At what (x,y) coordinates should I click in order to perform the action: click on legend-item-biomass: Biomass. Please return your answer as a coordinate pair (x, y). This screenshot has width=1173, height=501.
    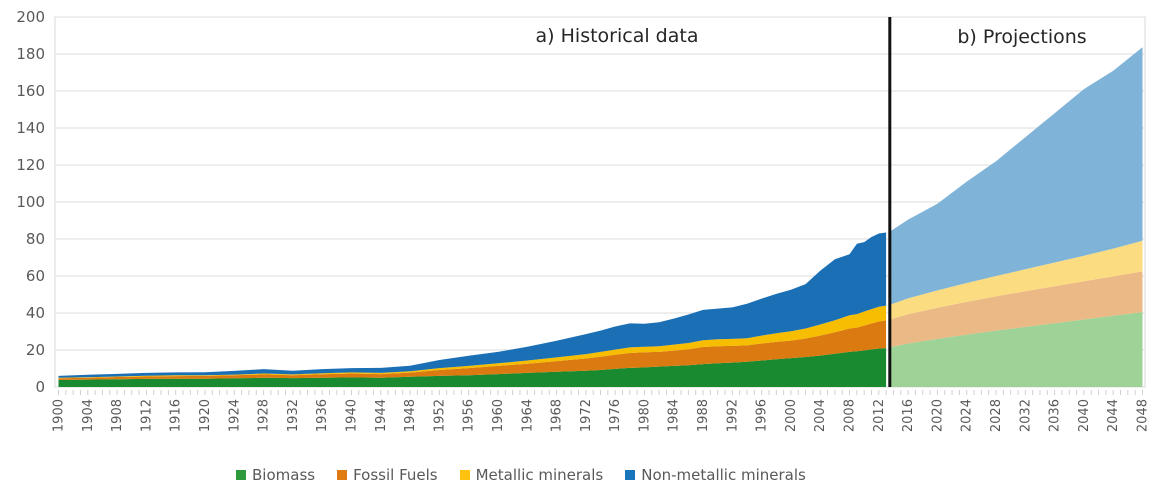
    Looking at the image, I should click on (275, 475).